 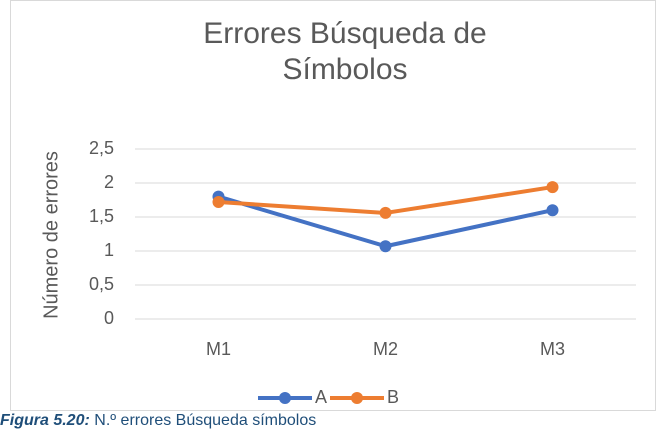 What do you see at coordinates (109, 318) in the screenshot?
I see `y-tick-label: 0` at bounding box center [109, 318].